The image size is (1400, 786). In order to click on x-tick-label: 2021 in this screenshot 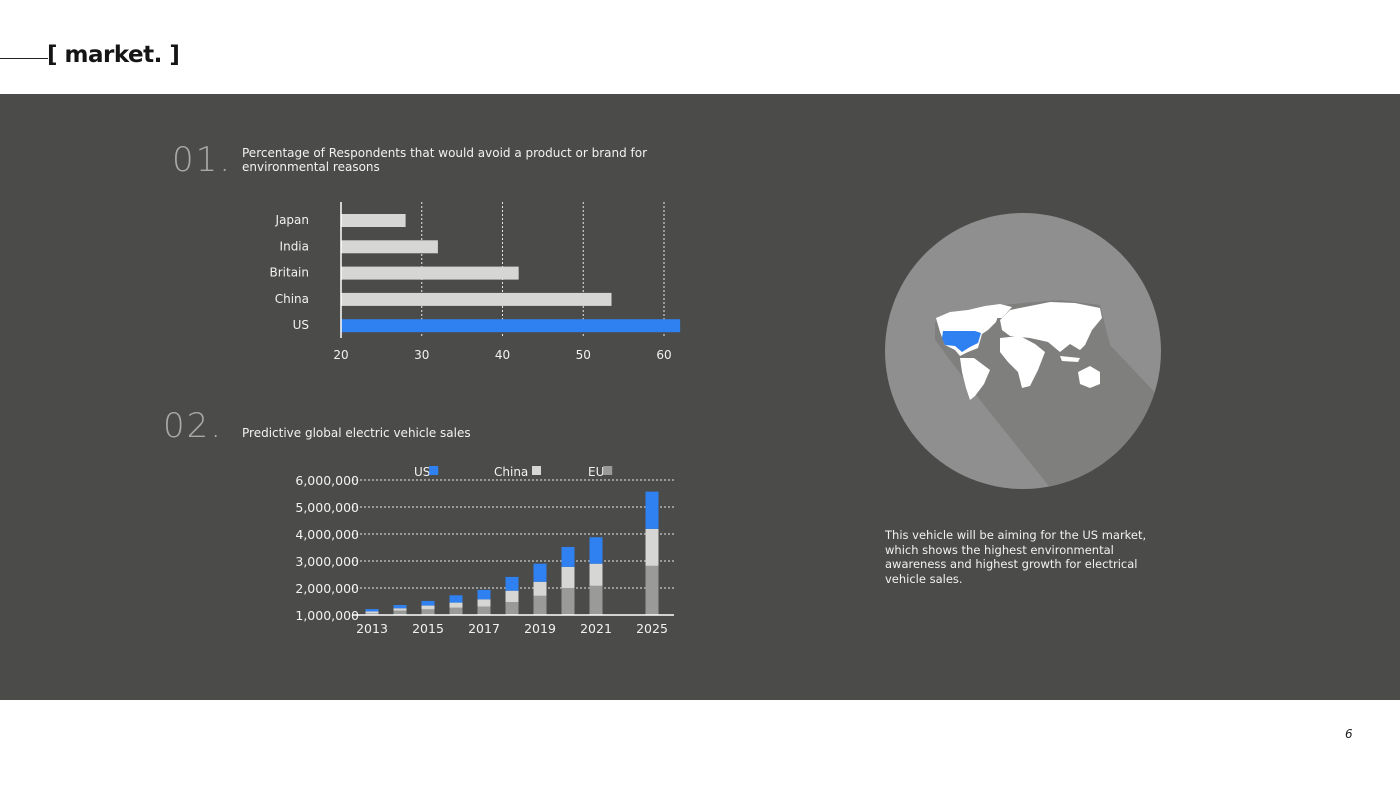, I will do `click(596, 628)`.